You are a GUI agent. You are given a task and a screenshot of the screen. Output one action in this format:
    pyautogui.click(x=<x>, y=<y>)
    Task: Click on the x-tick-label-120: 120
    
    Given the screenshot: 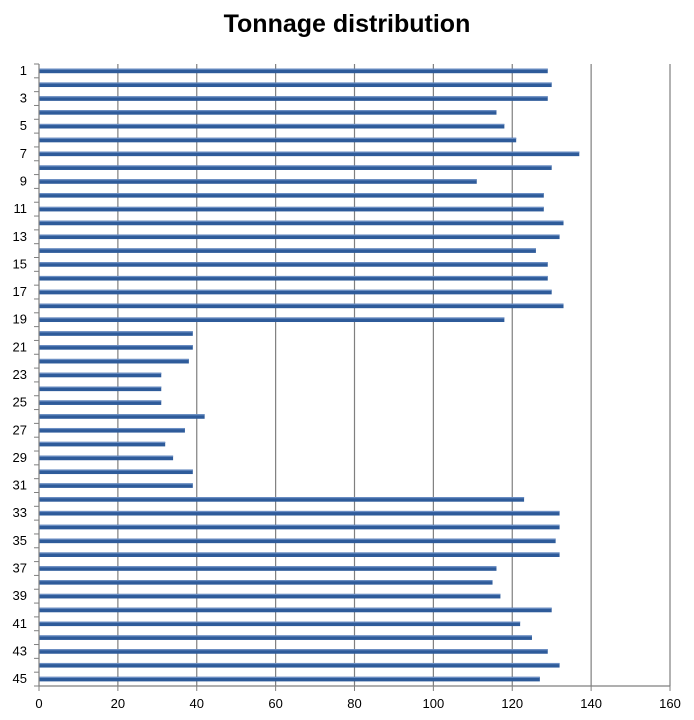 What is the action you would take?
    pyautogui.click(x=512, y=703)
    